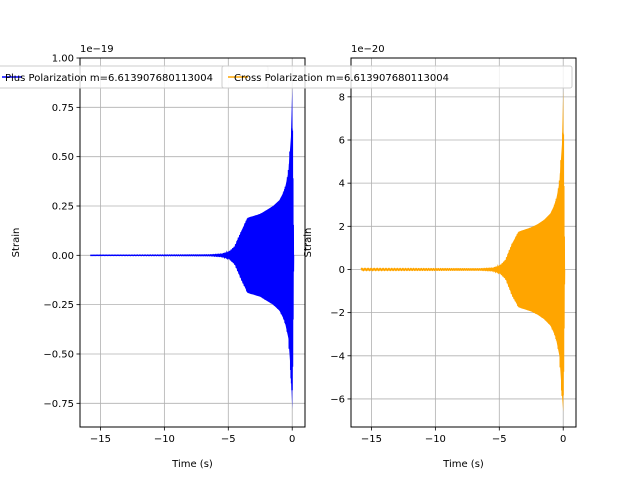  I want to click on y-tick-label: 0.00, so click(63, 256).